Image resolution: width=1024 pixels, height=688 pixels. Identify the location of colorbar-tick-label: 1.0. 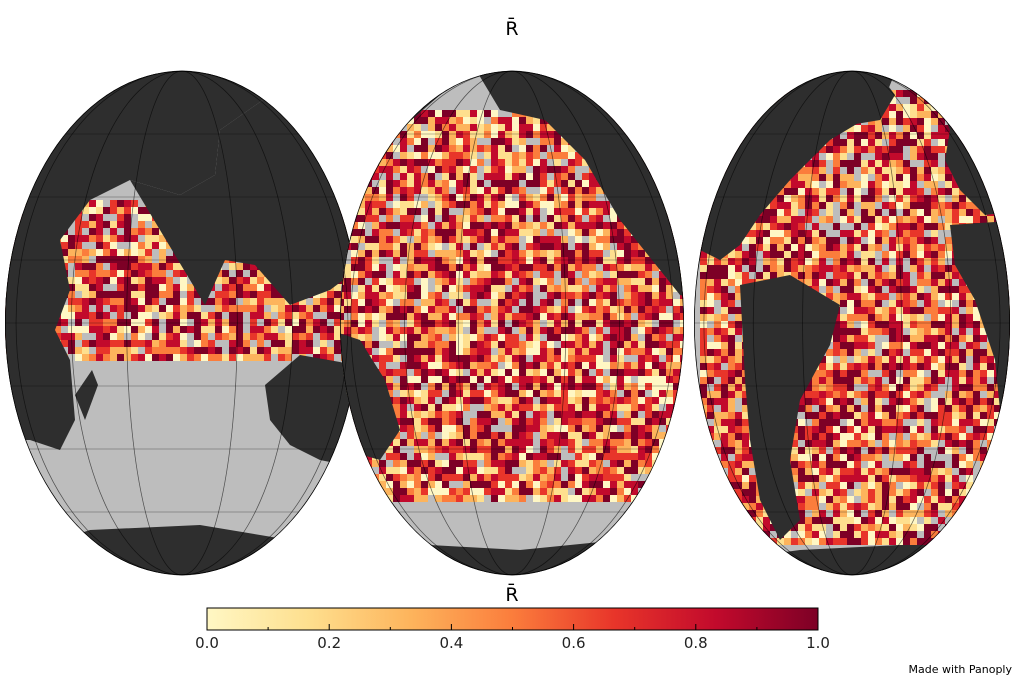
(818, 643).